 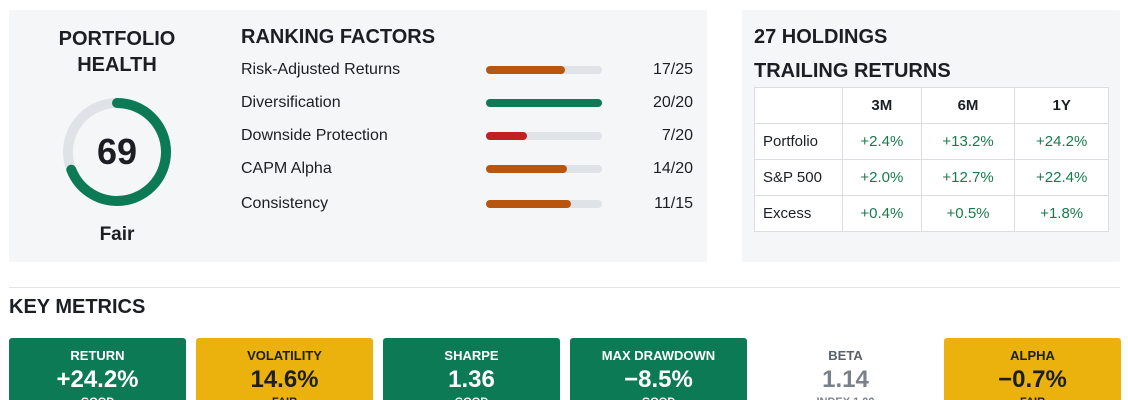 What do you see at coordinates (882, 177) in the screenshot?
I see `table-cell: +2.0%` at bounding box center [882, 177].